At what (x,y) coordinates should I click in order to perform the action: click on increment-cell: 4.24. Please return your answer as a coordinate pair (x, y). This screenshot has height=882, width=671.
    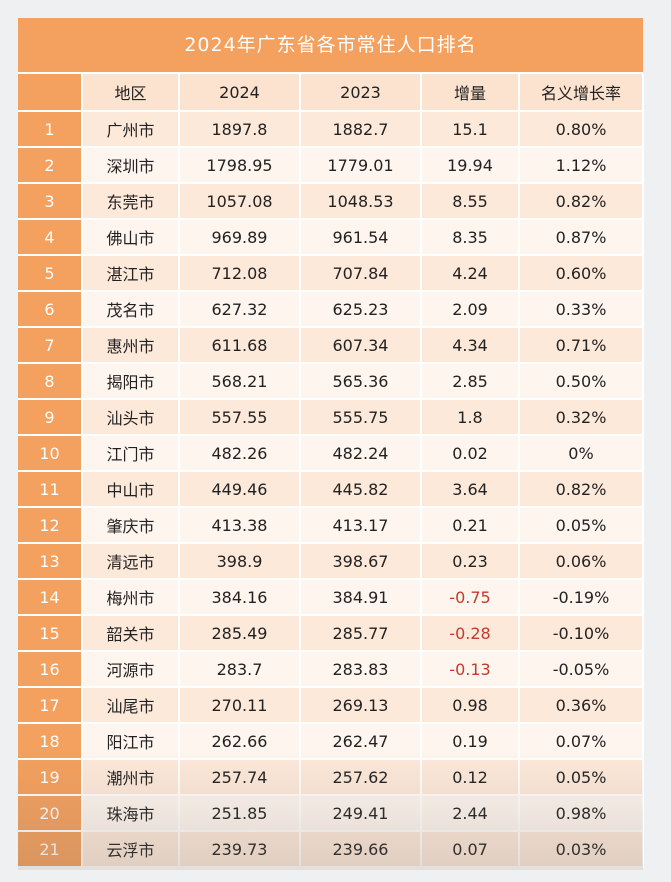
    Looking at the image, I should click on (470, 273).